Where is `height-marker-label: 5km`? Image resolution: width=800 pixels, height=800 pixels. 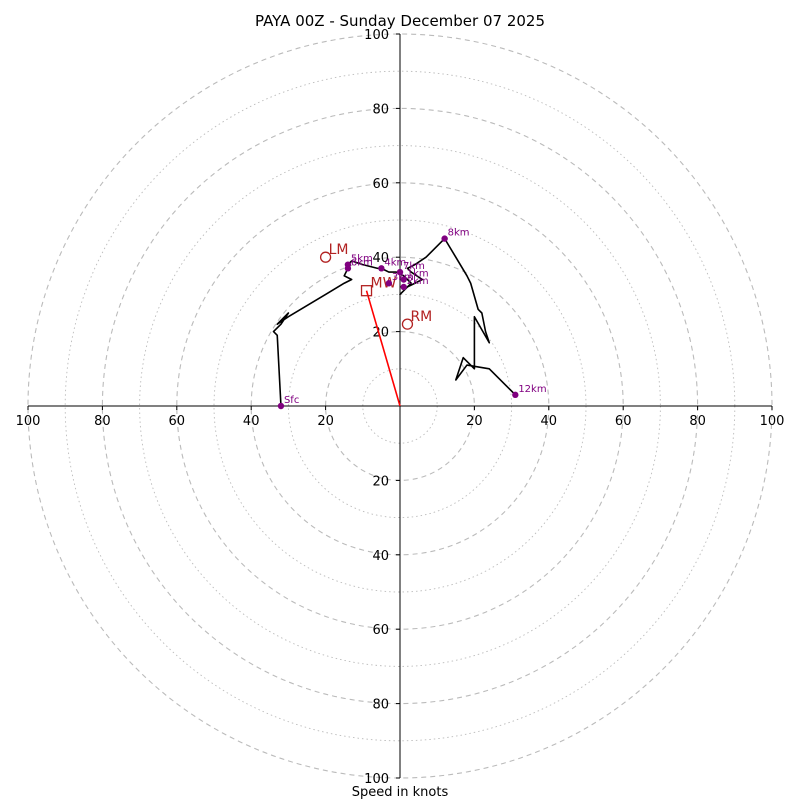
height-marker-label: 5km is located at coordinates (362, 259).